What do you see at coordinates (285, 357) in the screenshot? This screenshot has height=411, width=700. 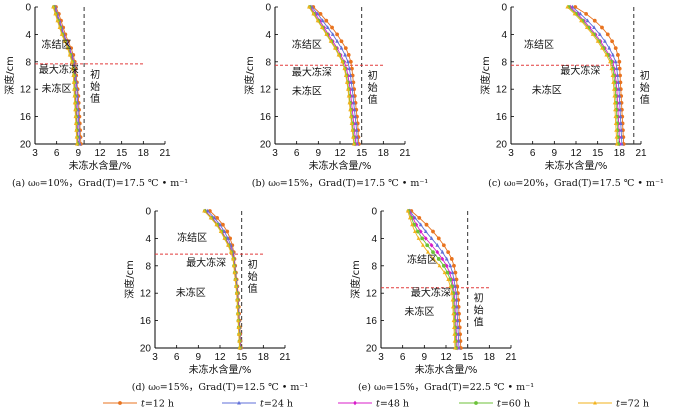 I see `x-tick-label: 21` at bounding box center [285, 357].